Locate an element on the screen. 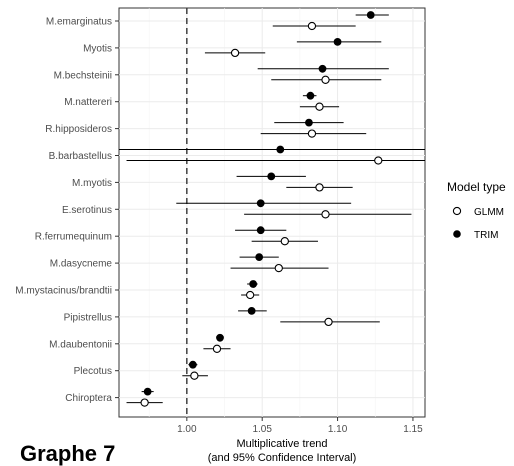 The width and height of the screenshot is (514, 466). x-tick-label: 1.05 is located at coordinates (262, 429).